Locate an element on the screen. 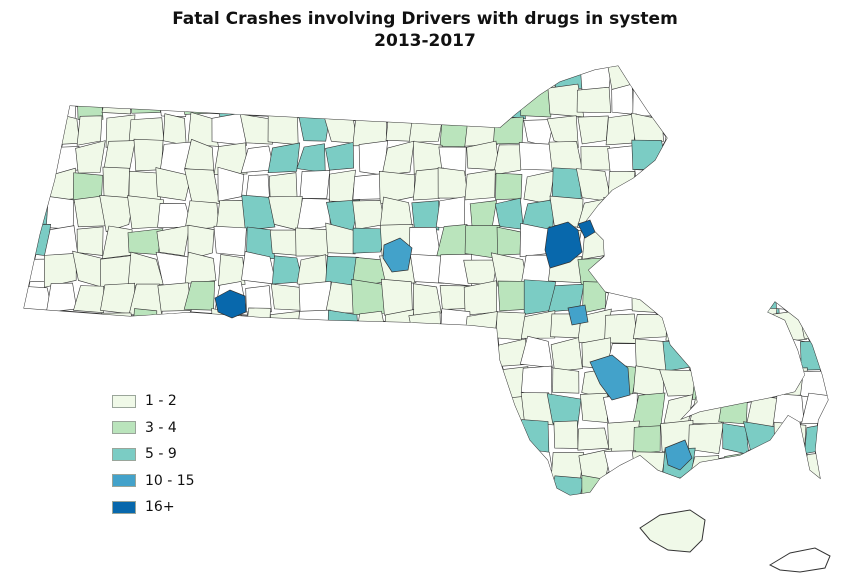 Image resolution: width=850 pixels, height=586 pixels. legend-label: 3 - 4 is located at coordinates (161, 427).